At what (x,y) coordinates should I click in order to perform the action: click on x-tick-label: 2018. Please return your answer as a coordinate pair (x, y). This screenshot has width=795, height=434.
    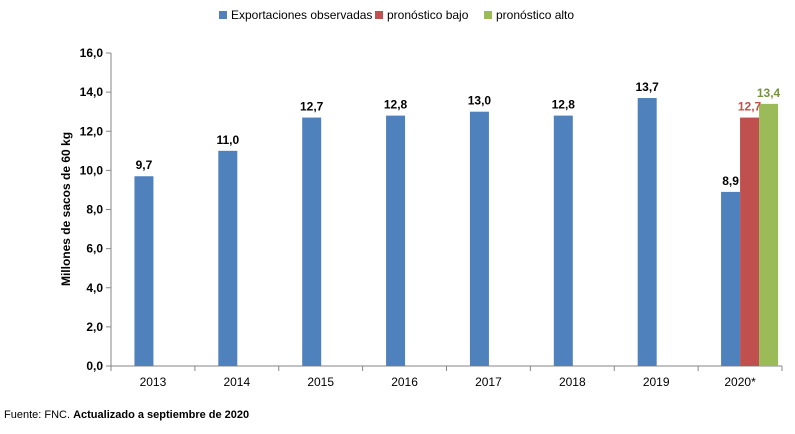
    Looking at the image, I should click on (572, 382).